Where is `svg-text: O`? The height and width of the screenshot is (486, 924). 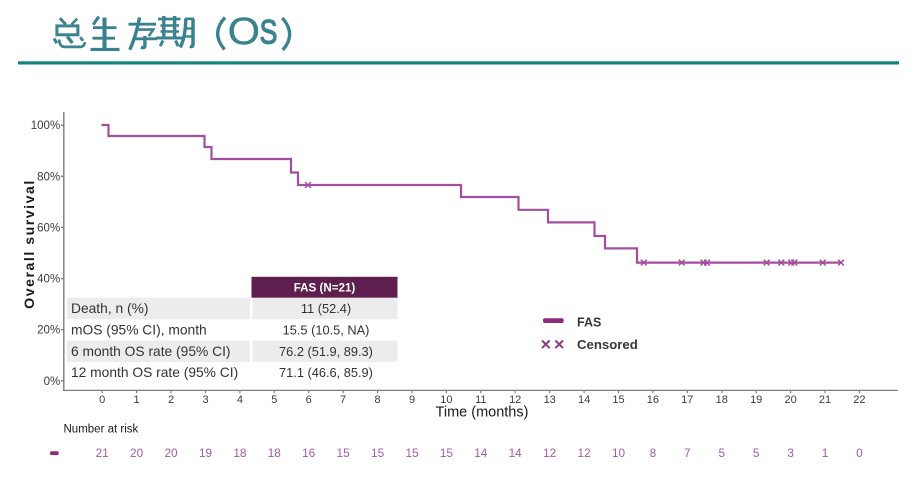
svg-text: O is located at coordinates (244, 32).